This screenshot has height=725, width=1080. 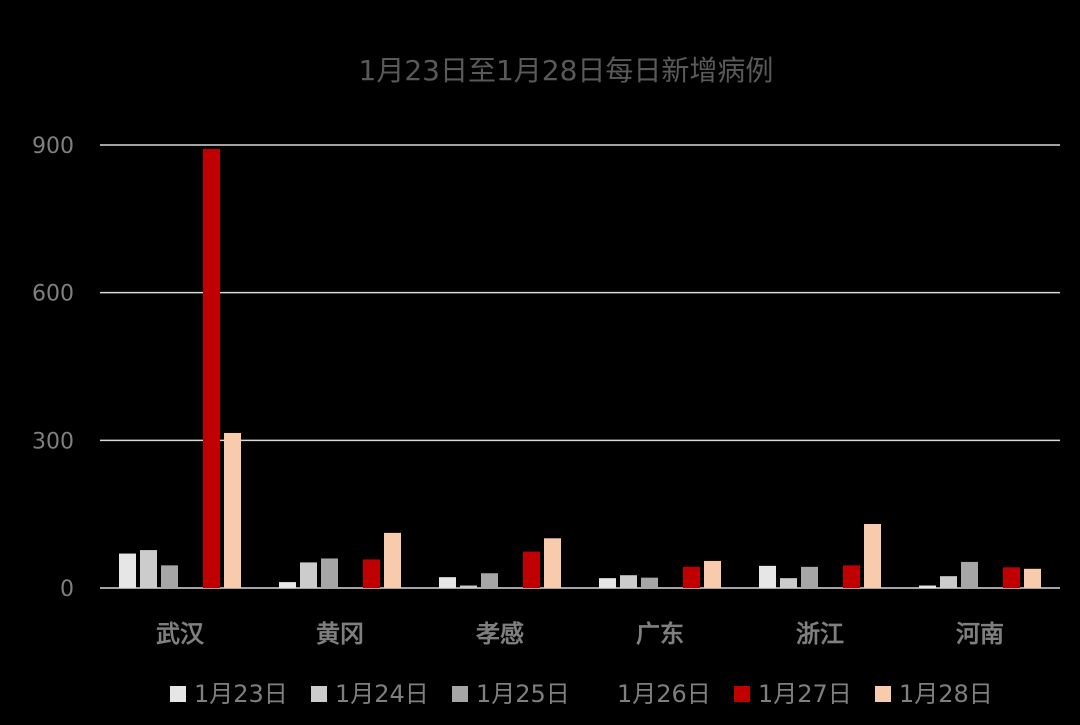 What do you see at coordinates (53, 294) in the screenshot?
I see `y-tick-label: 600` at bounding box center [53, 294].